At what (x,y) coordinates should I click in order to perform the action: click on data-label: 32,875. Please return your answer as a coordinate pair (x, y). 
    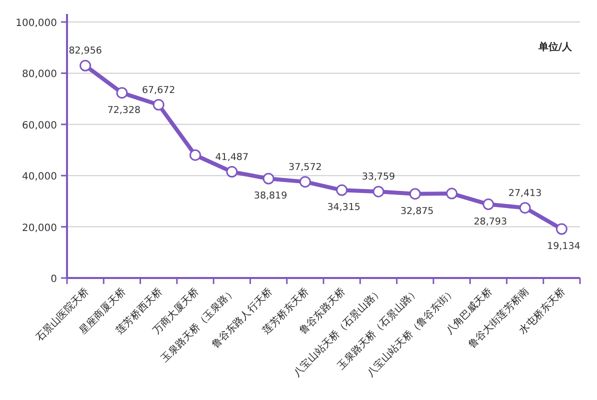
    Looking at the image, I should click on (417, 211).